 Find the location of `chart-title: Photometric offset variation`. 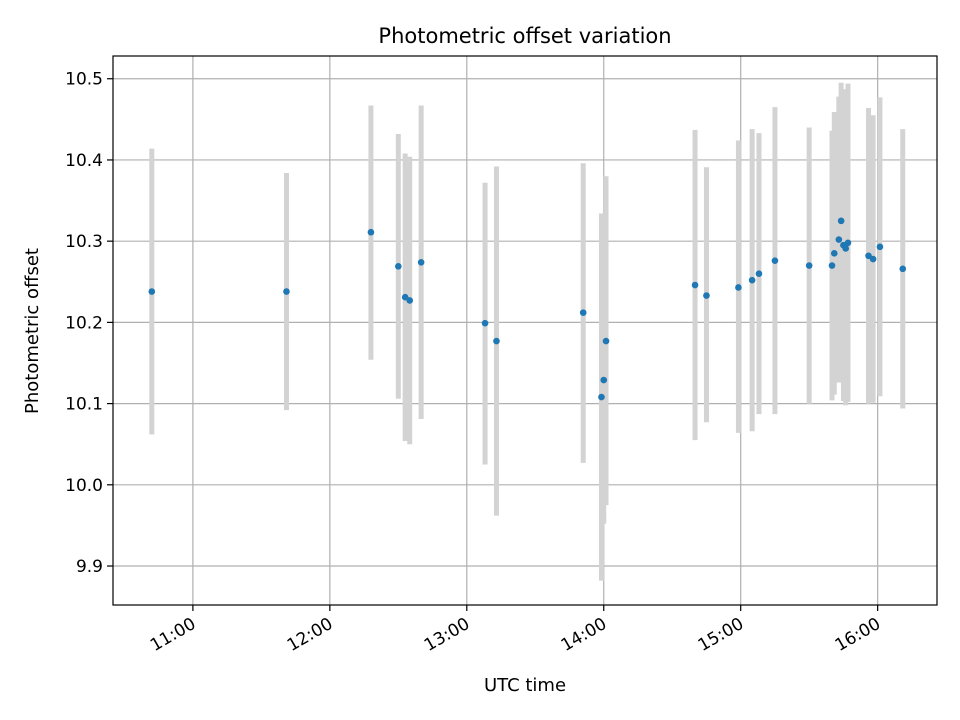

chart-title: Photometric offset variation is located at coordinates (524, 36).